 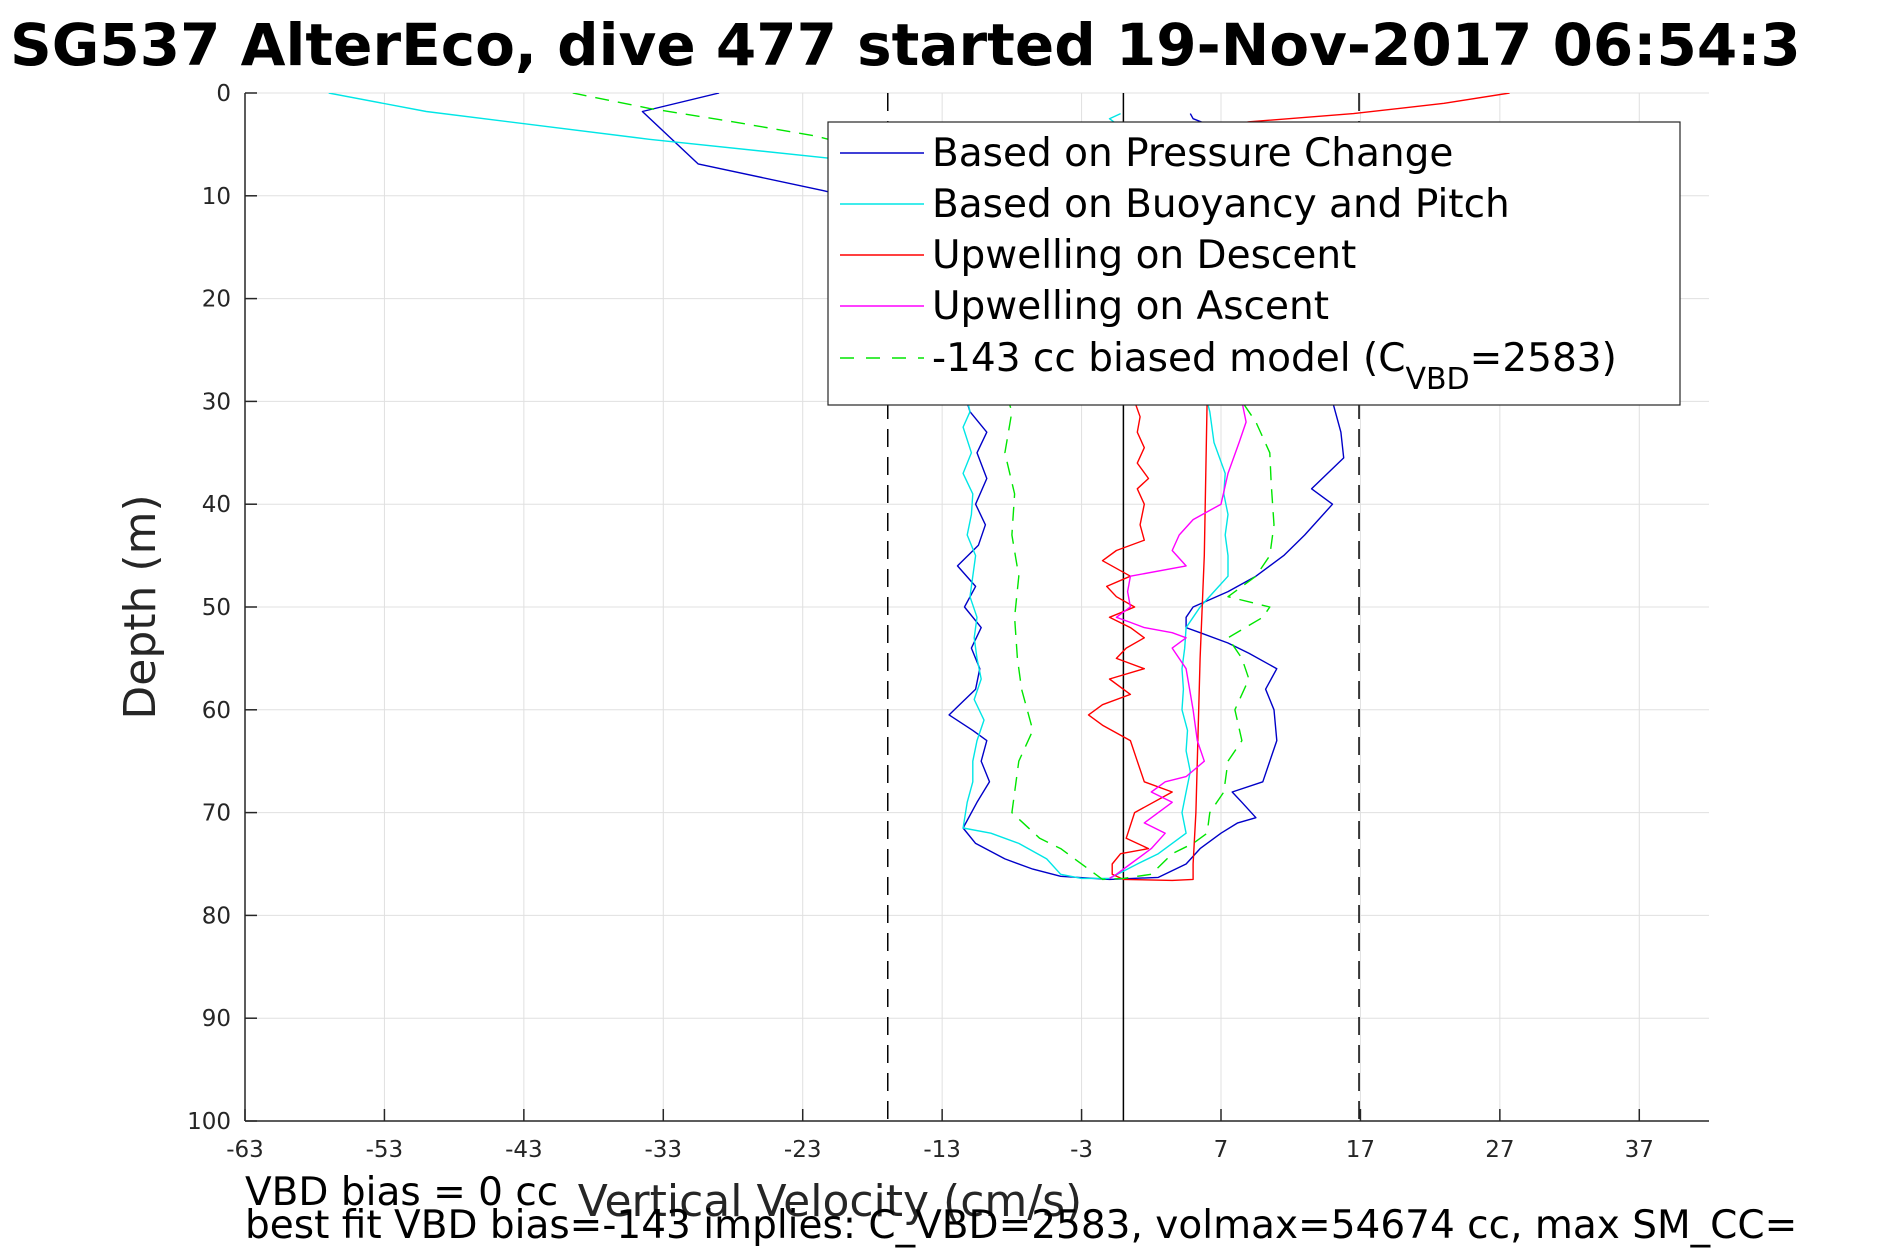 What do you see at coordinates (1130, 306) in the screenshot?
I see `legend-entry: Upwelling on Ascent` at bounding box center [1130, 306].